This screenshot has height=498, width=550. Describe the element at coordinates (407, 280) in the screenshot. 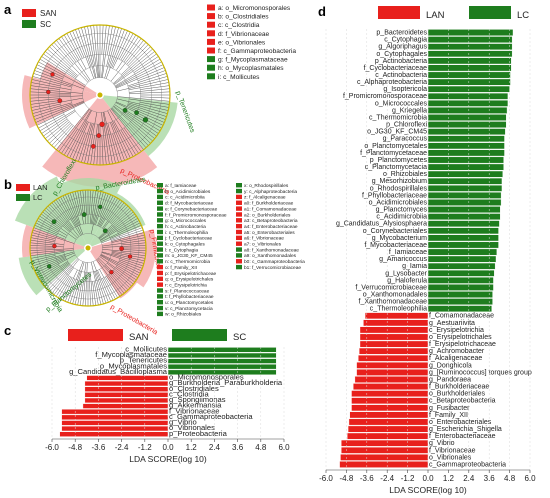

I see `bar-label: g_Haloferula` at that location.